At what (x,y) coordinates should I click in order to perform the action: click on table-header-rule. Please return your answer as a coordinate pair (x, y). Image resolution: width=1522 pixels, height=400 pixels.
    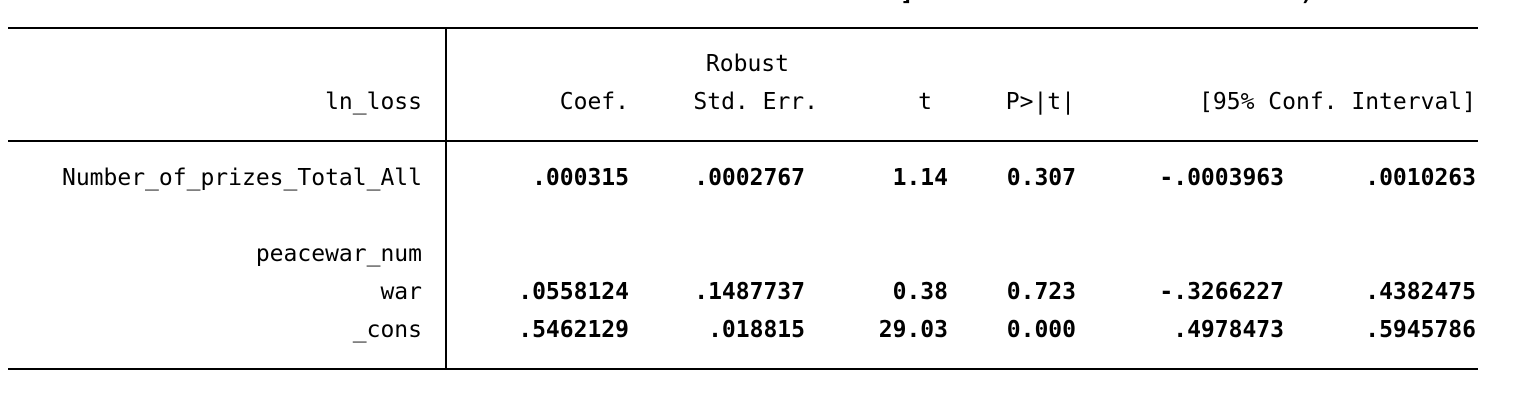
    Looking at the image, I should click on (743, 141).